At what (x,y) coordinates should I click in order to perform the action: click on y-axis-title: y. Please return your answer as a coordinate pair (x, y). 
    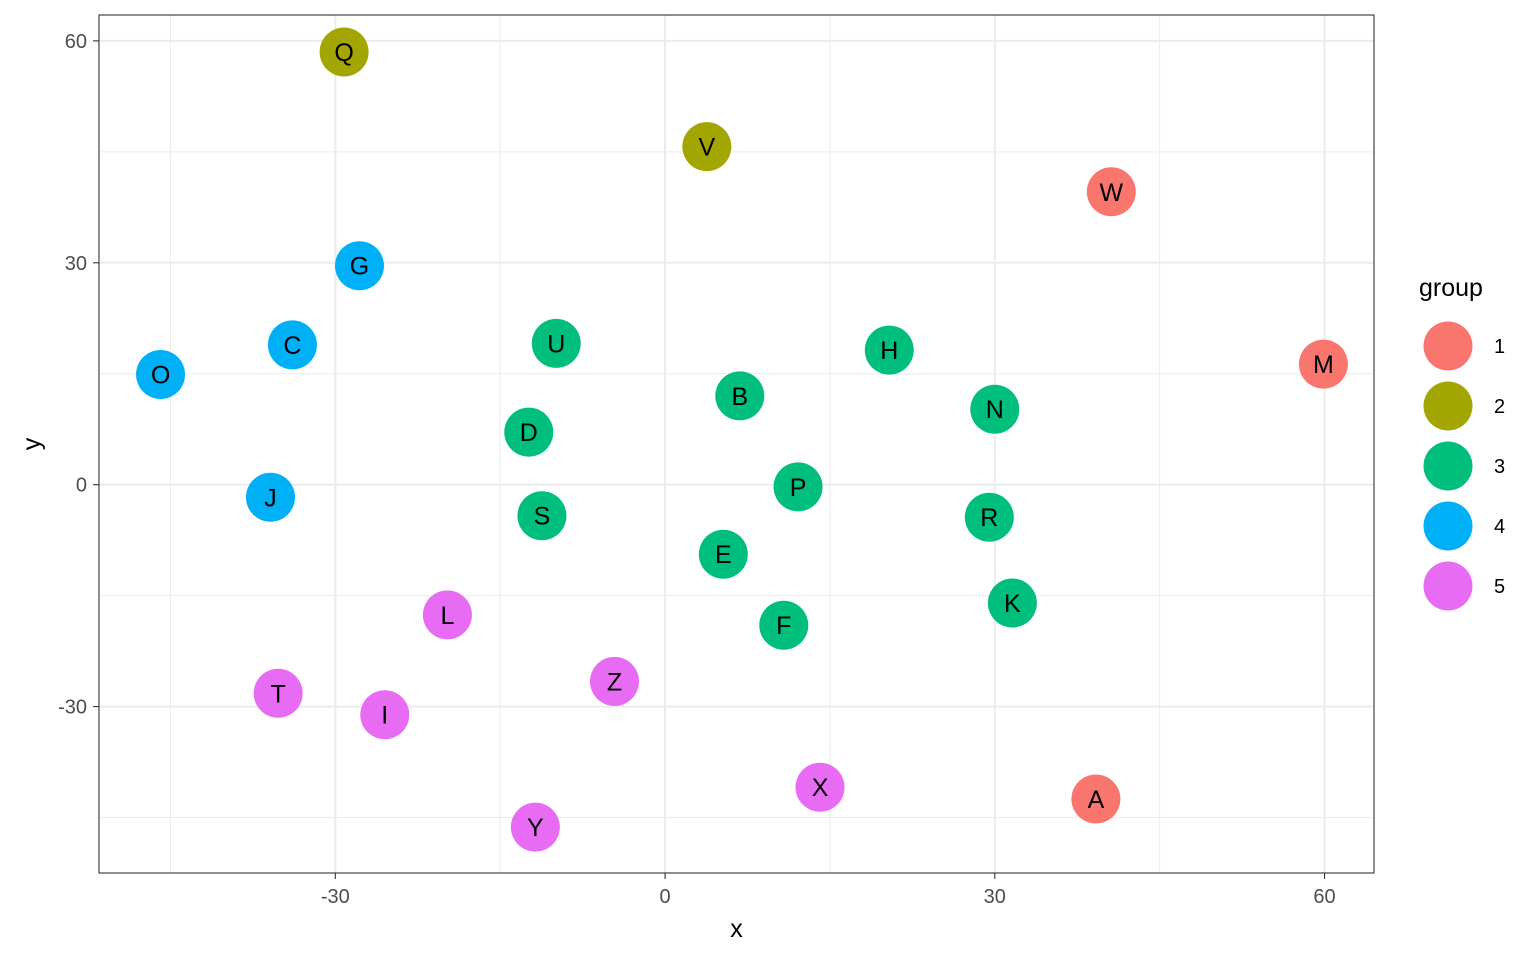
    Looking at the image, I should click on (32, 443).